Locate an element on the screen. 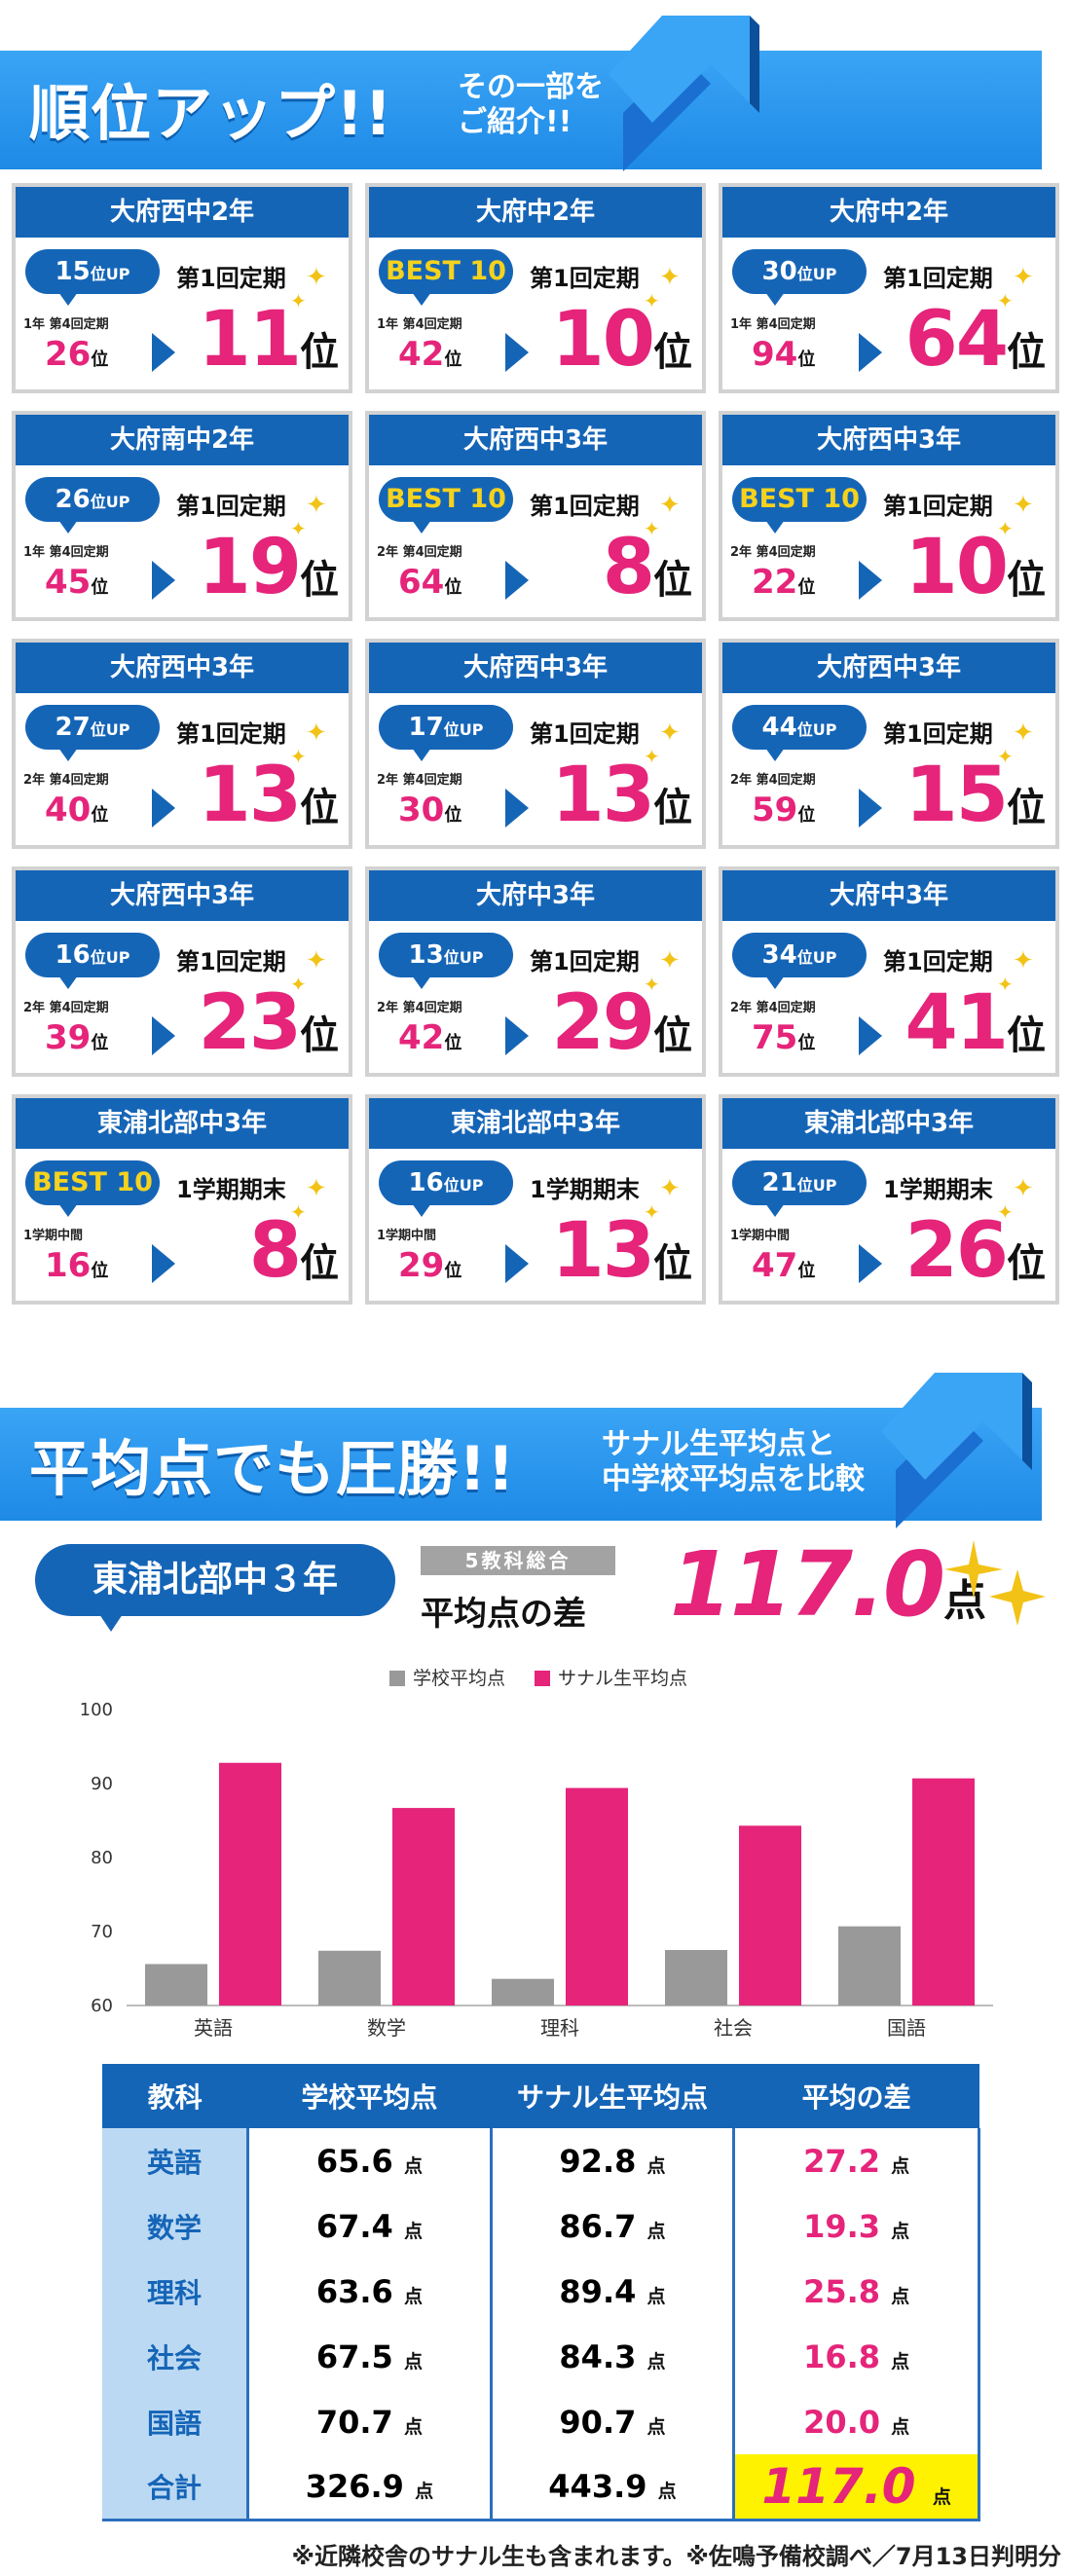  badge-text: BEST 10 is located at coordinates (799, 499).